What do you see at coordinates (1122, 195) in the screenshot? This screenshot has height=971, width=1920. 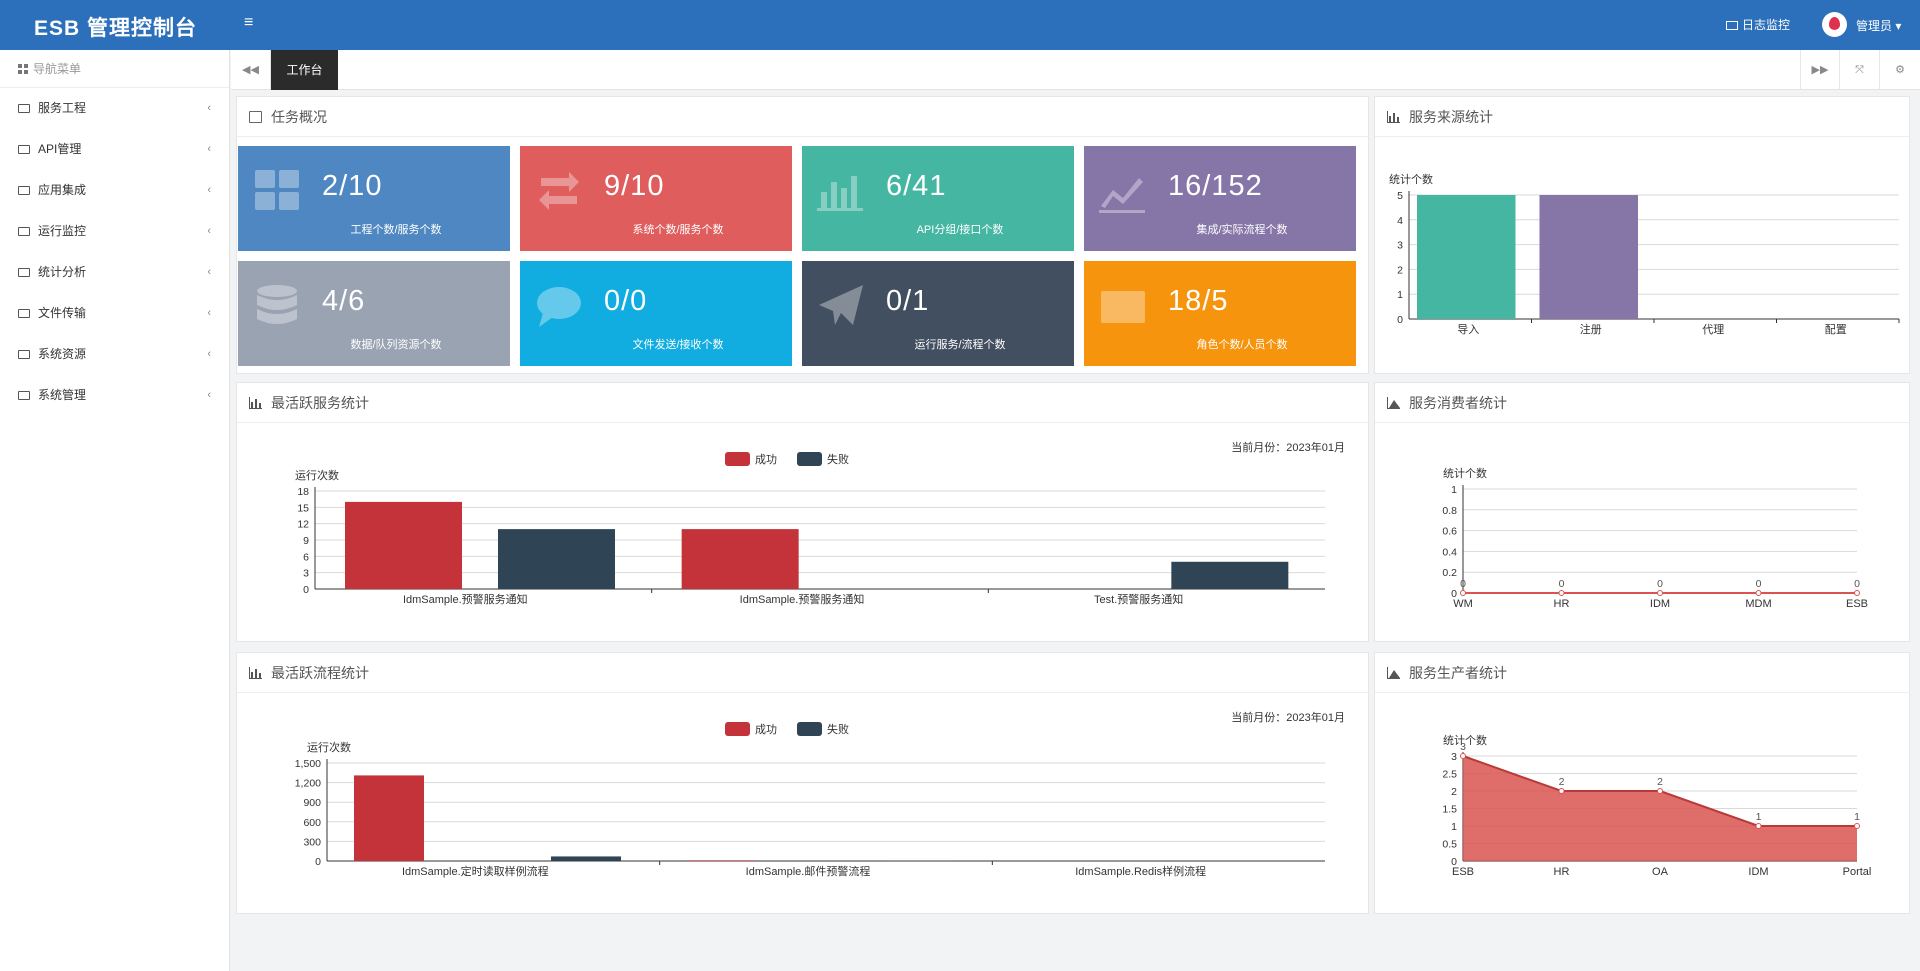 I see `line-chart-icon` at bounding box center [1122, 195].